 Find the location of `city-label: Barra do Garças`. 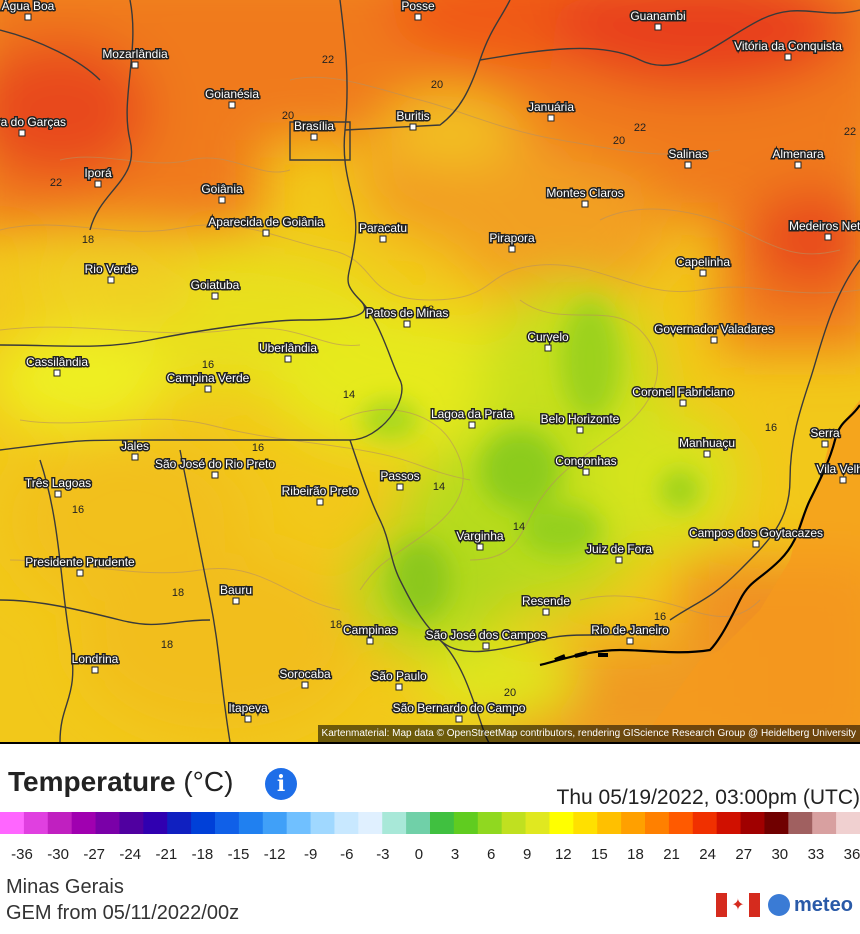

city-label: Barra do Garças is located at coordinates (34, 125).